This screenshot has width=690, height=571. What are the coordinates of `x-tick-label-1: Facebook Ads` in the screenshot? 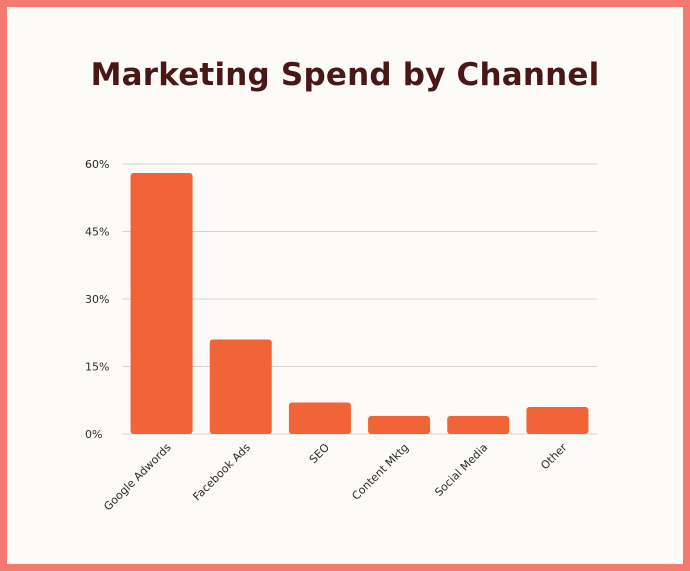 It's located at (221, 472).